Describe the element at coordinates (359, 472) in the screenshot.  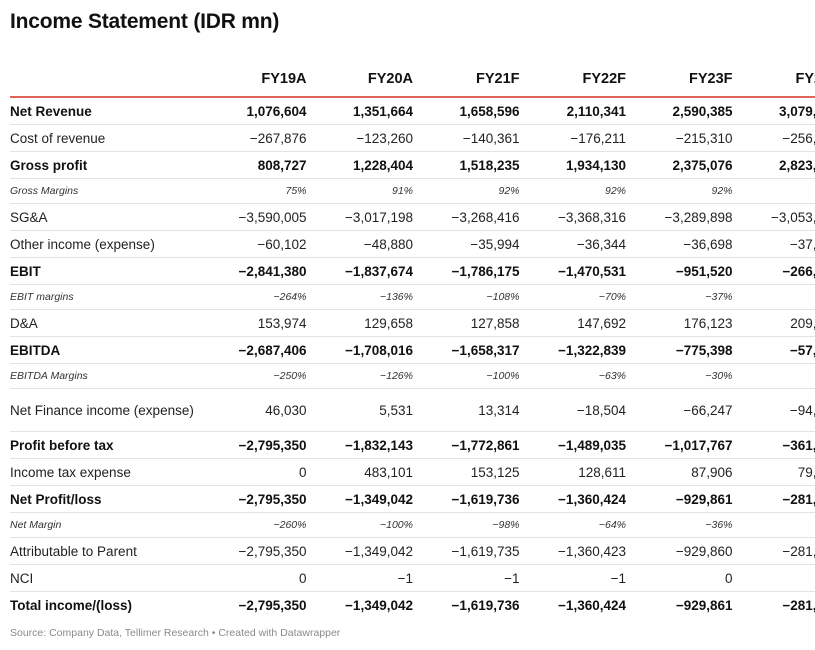
I see `table-cell: 483,101` at that location.